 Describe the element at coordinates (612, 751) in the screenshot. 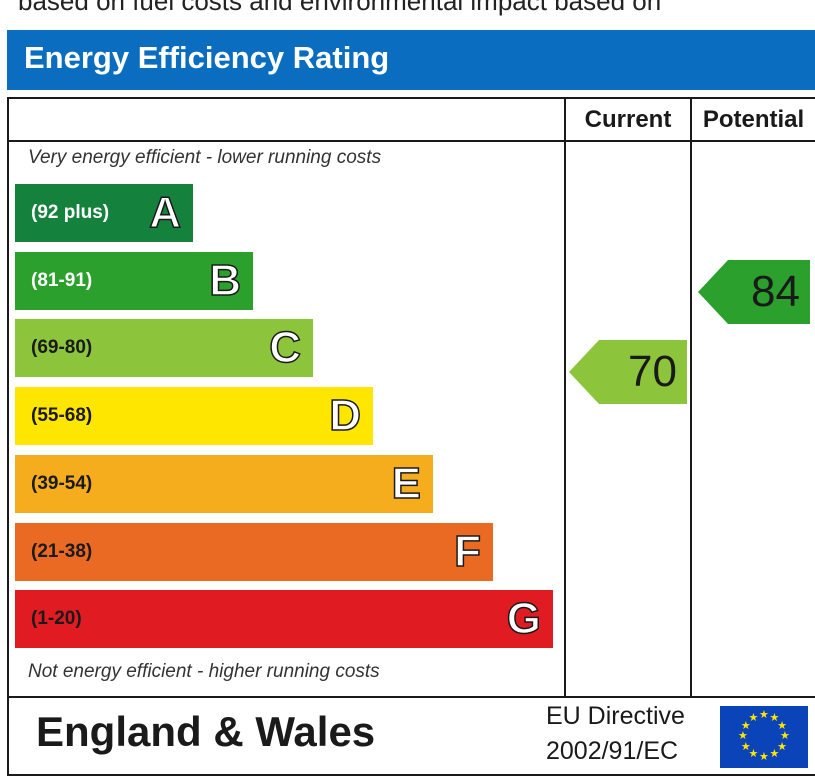

I see `directive-line-2: 2002/91/EC` at that location.